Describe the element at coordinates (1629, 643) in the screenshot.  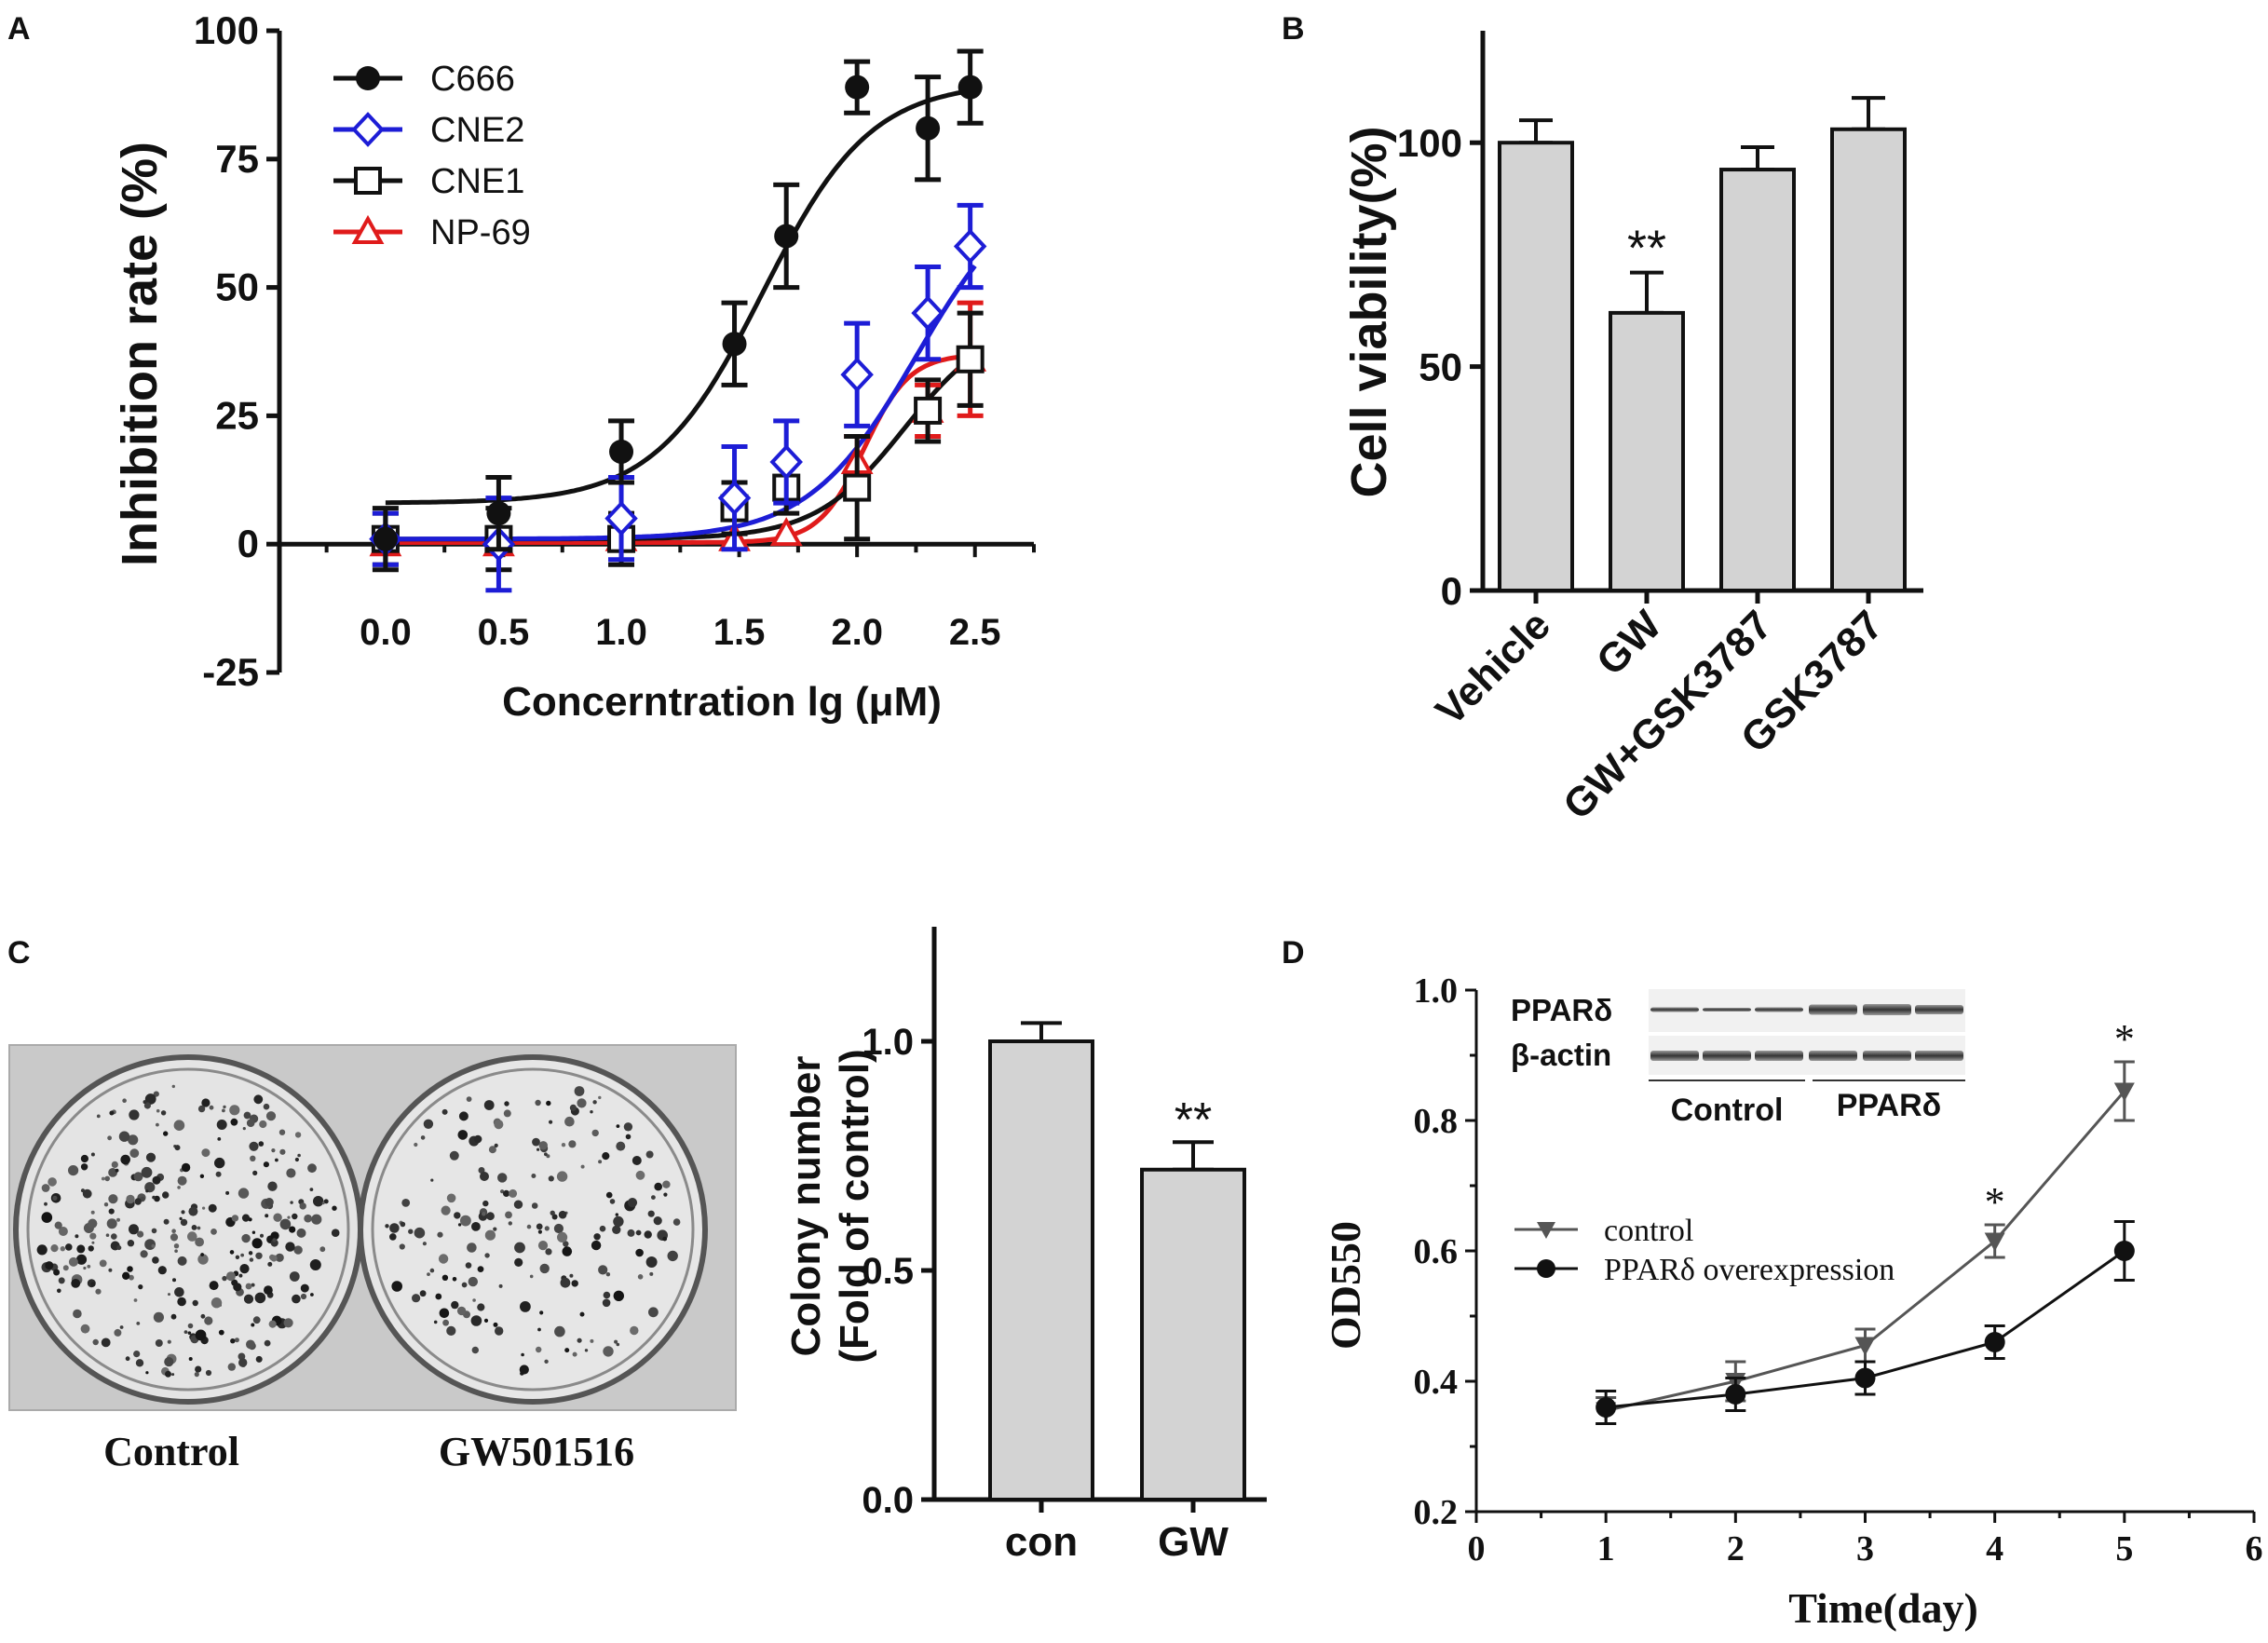
I see `b-category-label: GW` at that location.